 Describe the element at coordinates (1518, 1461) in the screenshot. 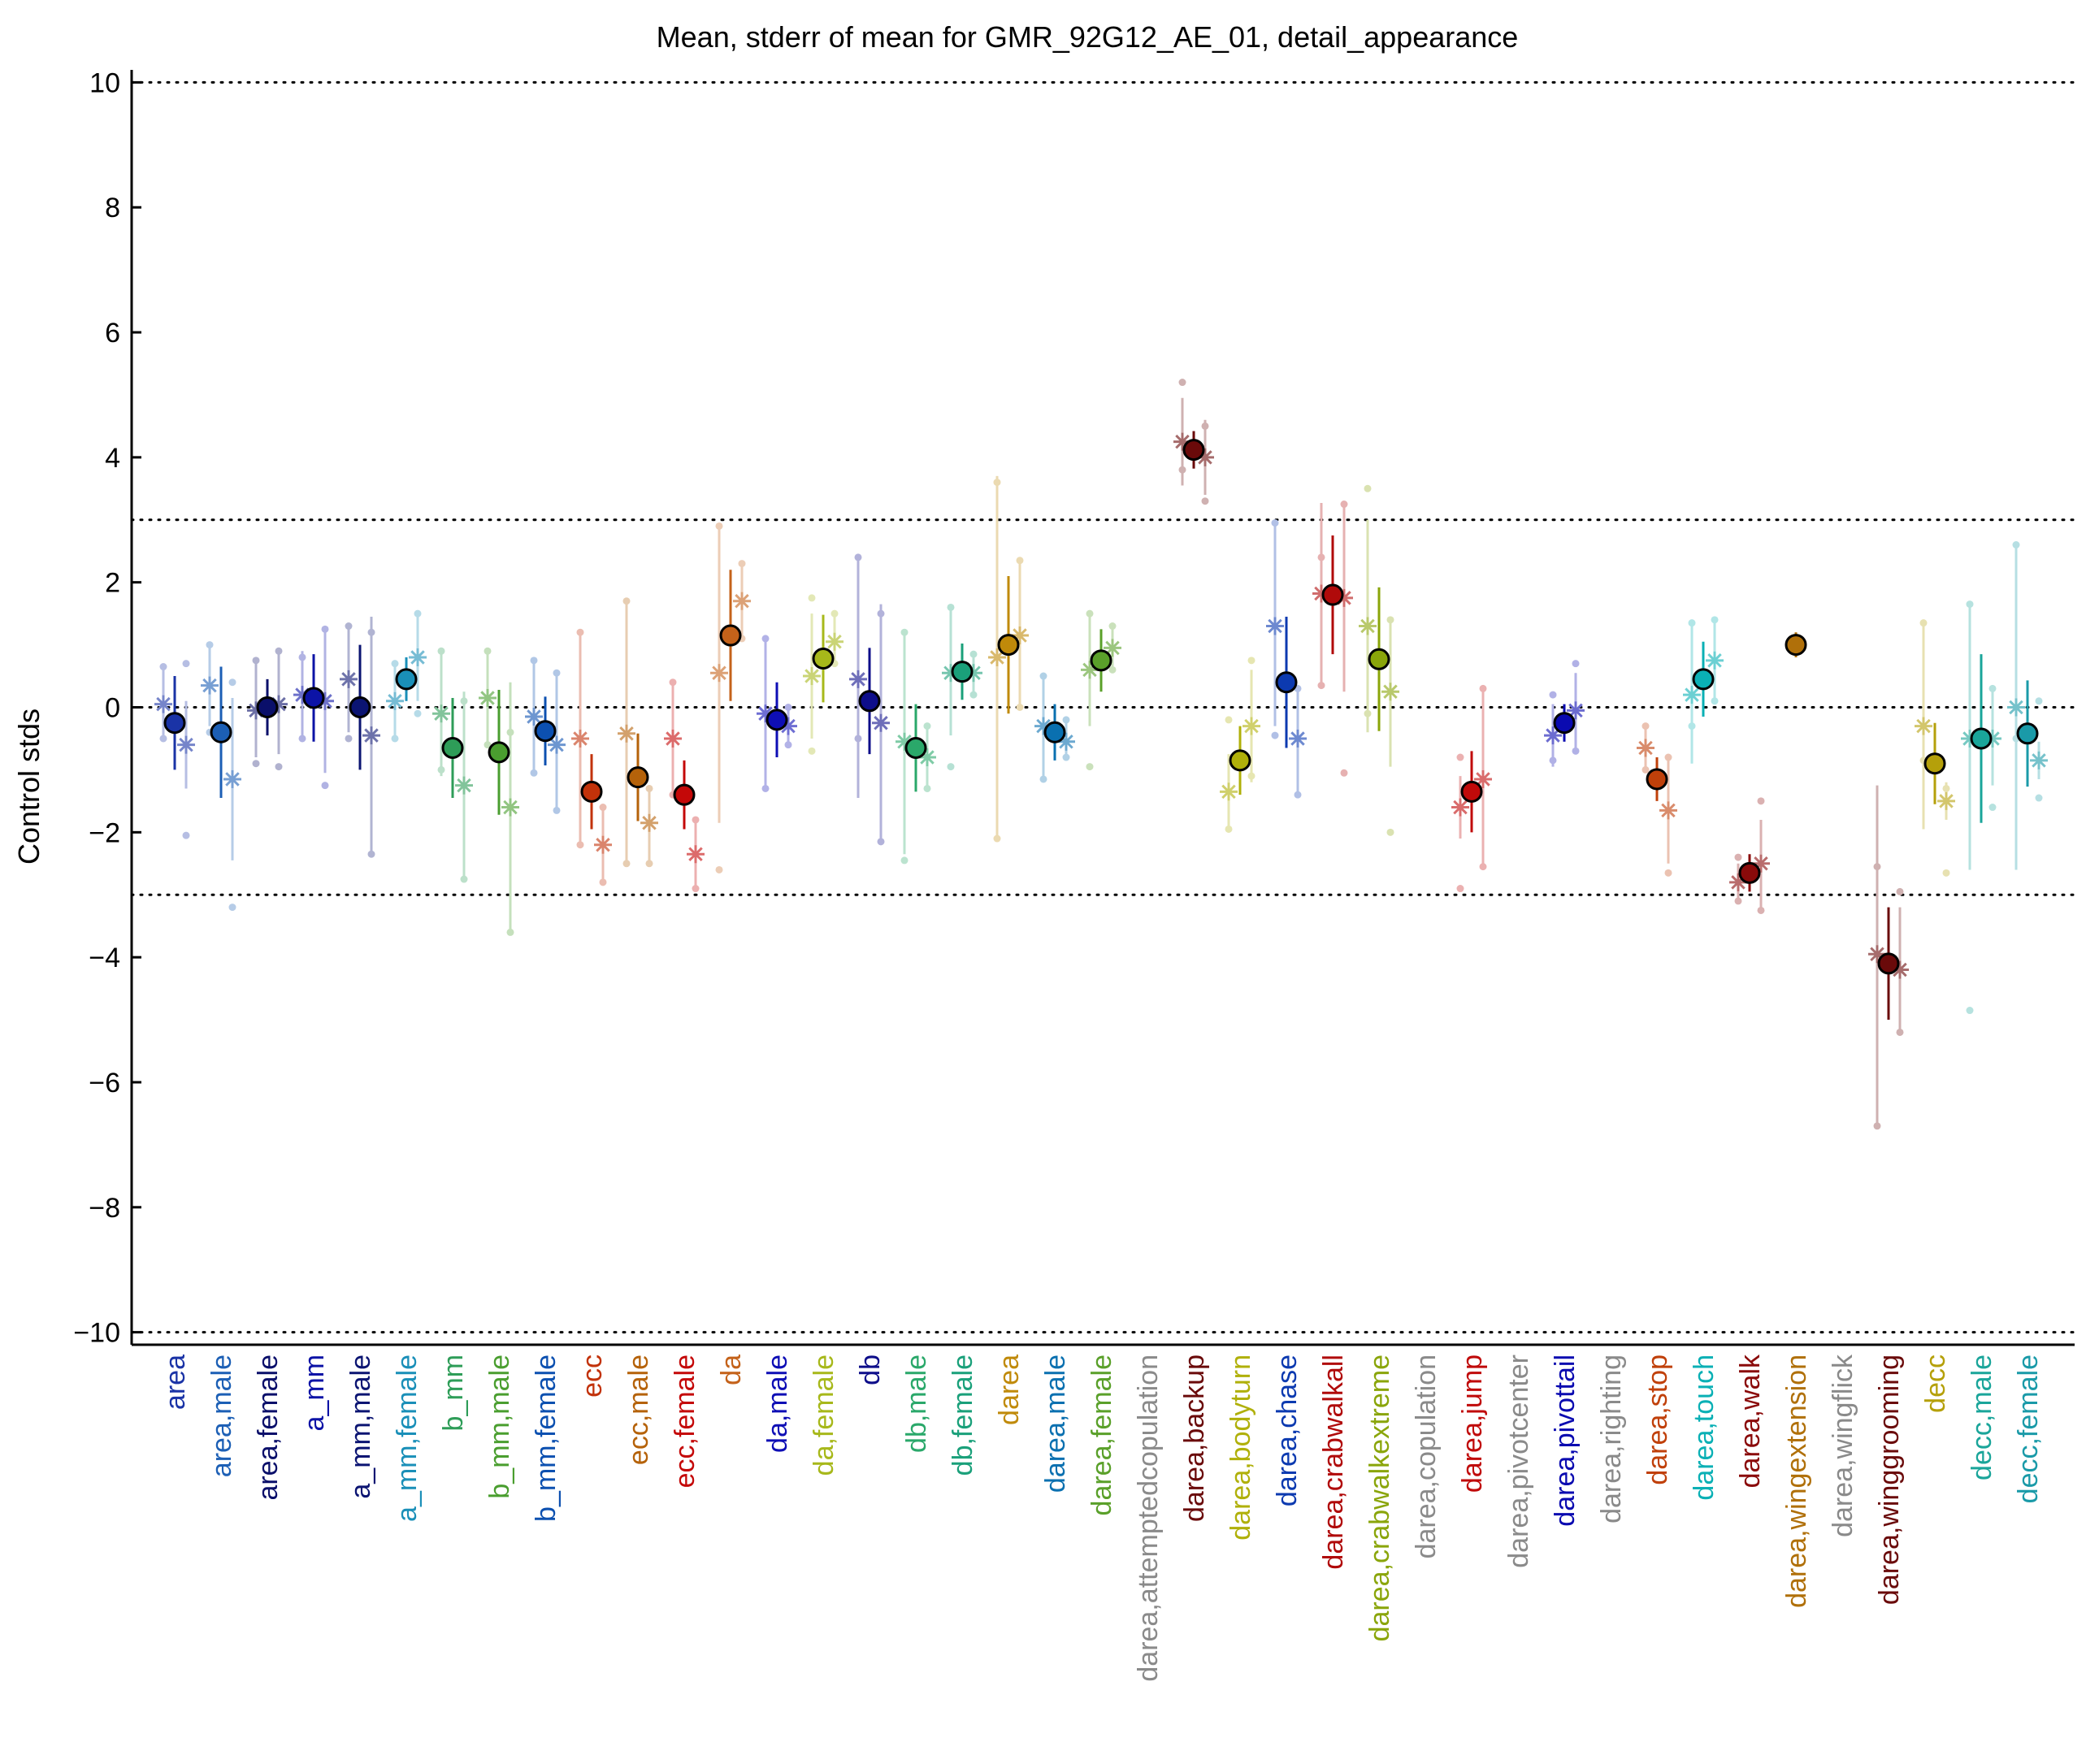

I see `x-tick-label: darea,pivotcenter` at that location.